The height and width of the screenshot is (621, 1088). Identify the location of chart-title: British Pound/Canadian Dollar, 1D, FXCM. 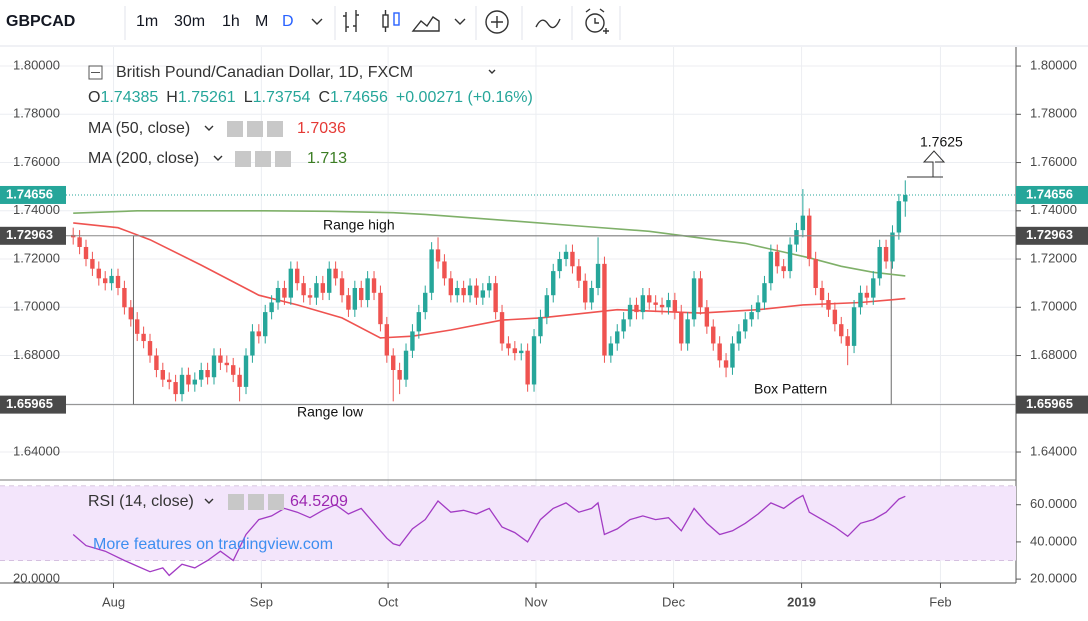
(264, 72).